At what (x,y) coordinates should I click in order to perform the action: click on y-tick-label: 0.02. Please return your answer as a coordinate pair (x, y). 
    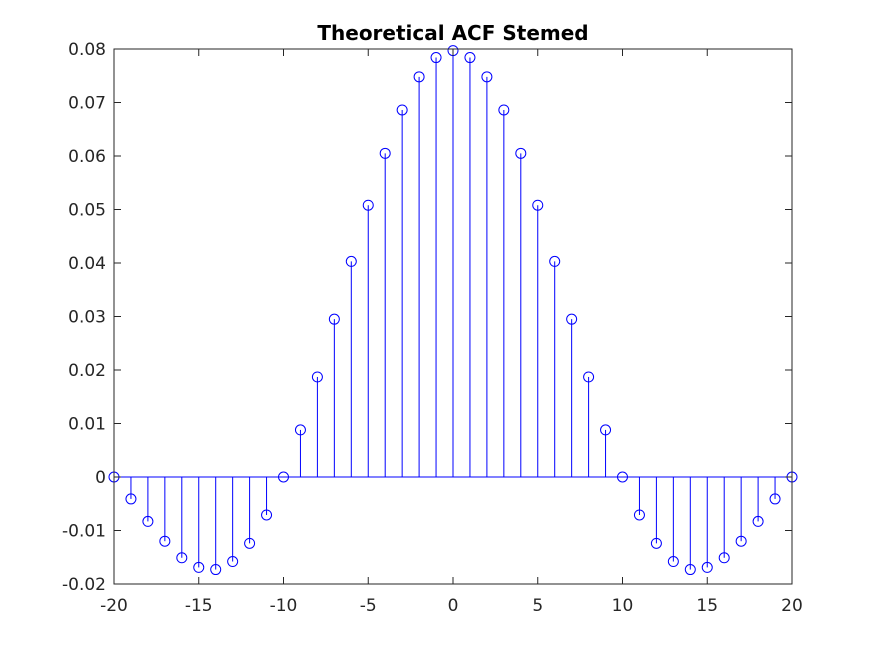
    Looking at the image, I should click on (87, 371).